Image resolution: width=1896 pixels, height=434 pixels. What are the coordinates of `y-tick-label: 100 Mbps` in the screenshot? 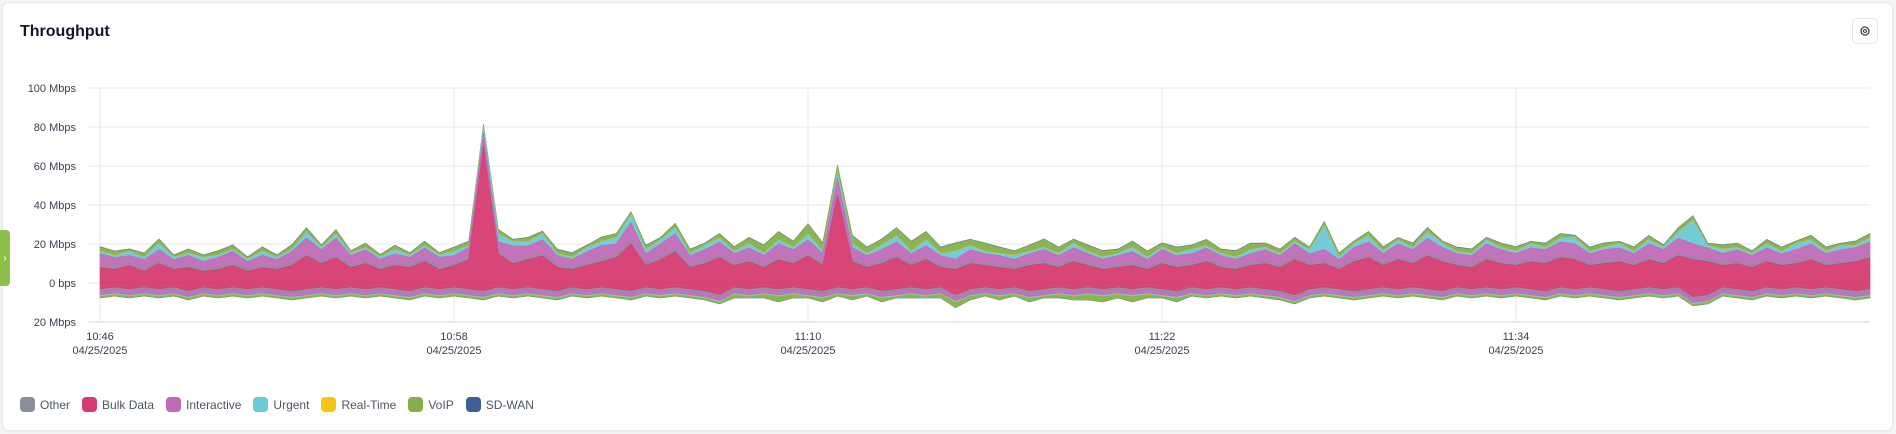 It's located at (52, 89).